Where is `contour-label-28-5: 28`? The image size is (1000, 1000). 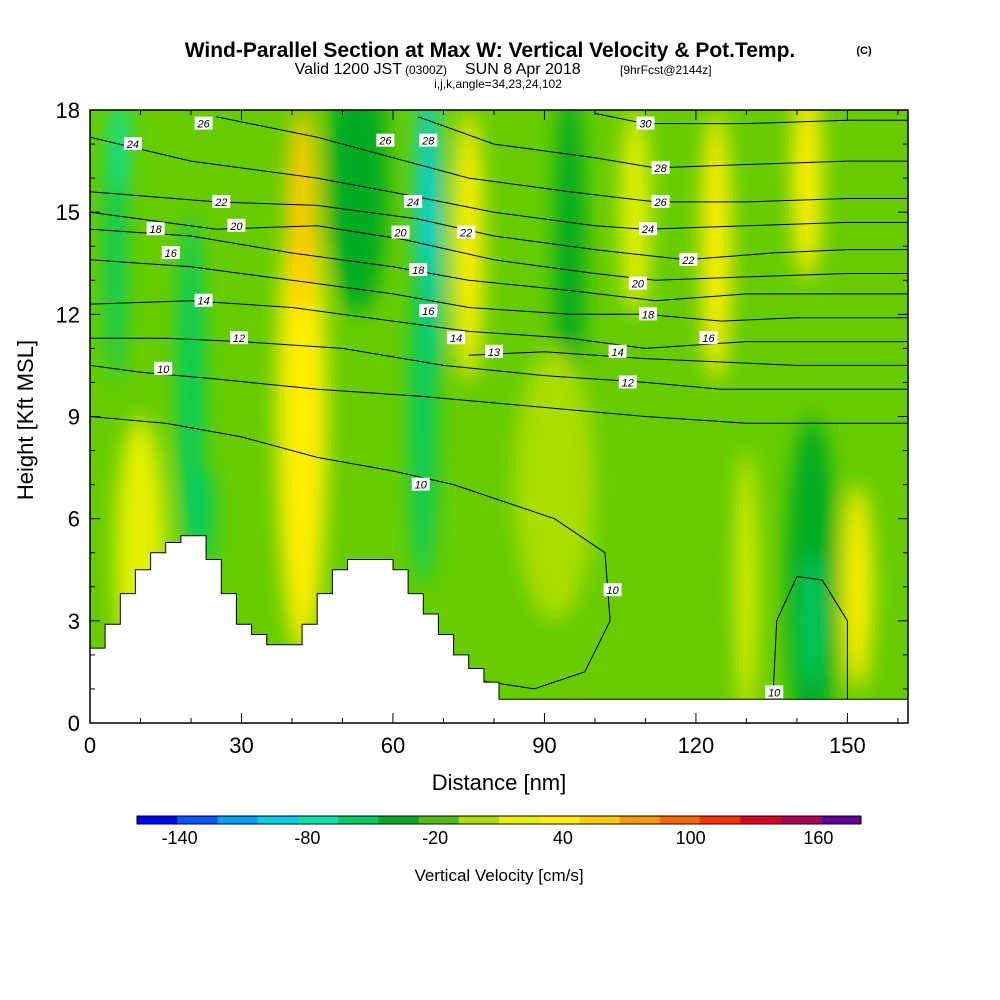 contour-label-28-5: 28 is located at coordinates (660, 167).